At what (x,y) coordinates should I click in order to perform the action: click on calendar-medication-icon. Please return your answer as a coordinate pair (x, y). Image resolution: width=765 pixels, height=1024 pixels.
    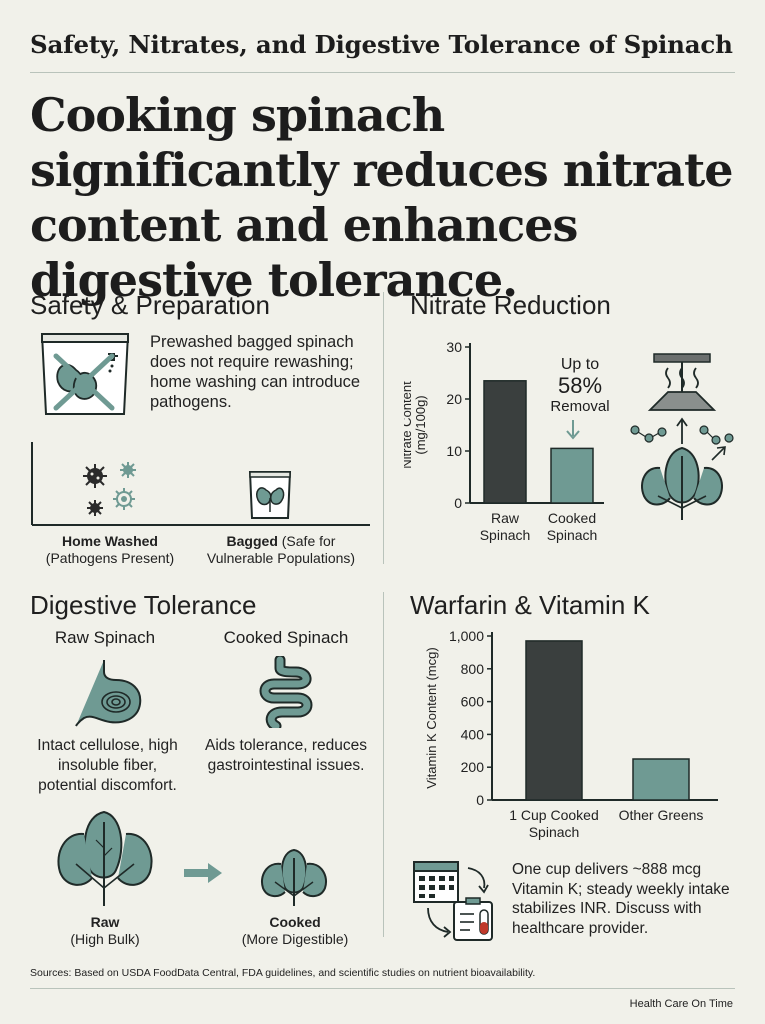
    Looking at the image, I should click on (453, 901).